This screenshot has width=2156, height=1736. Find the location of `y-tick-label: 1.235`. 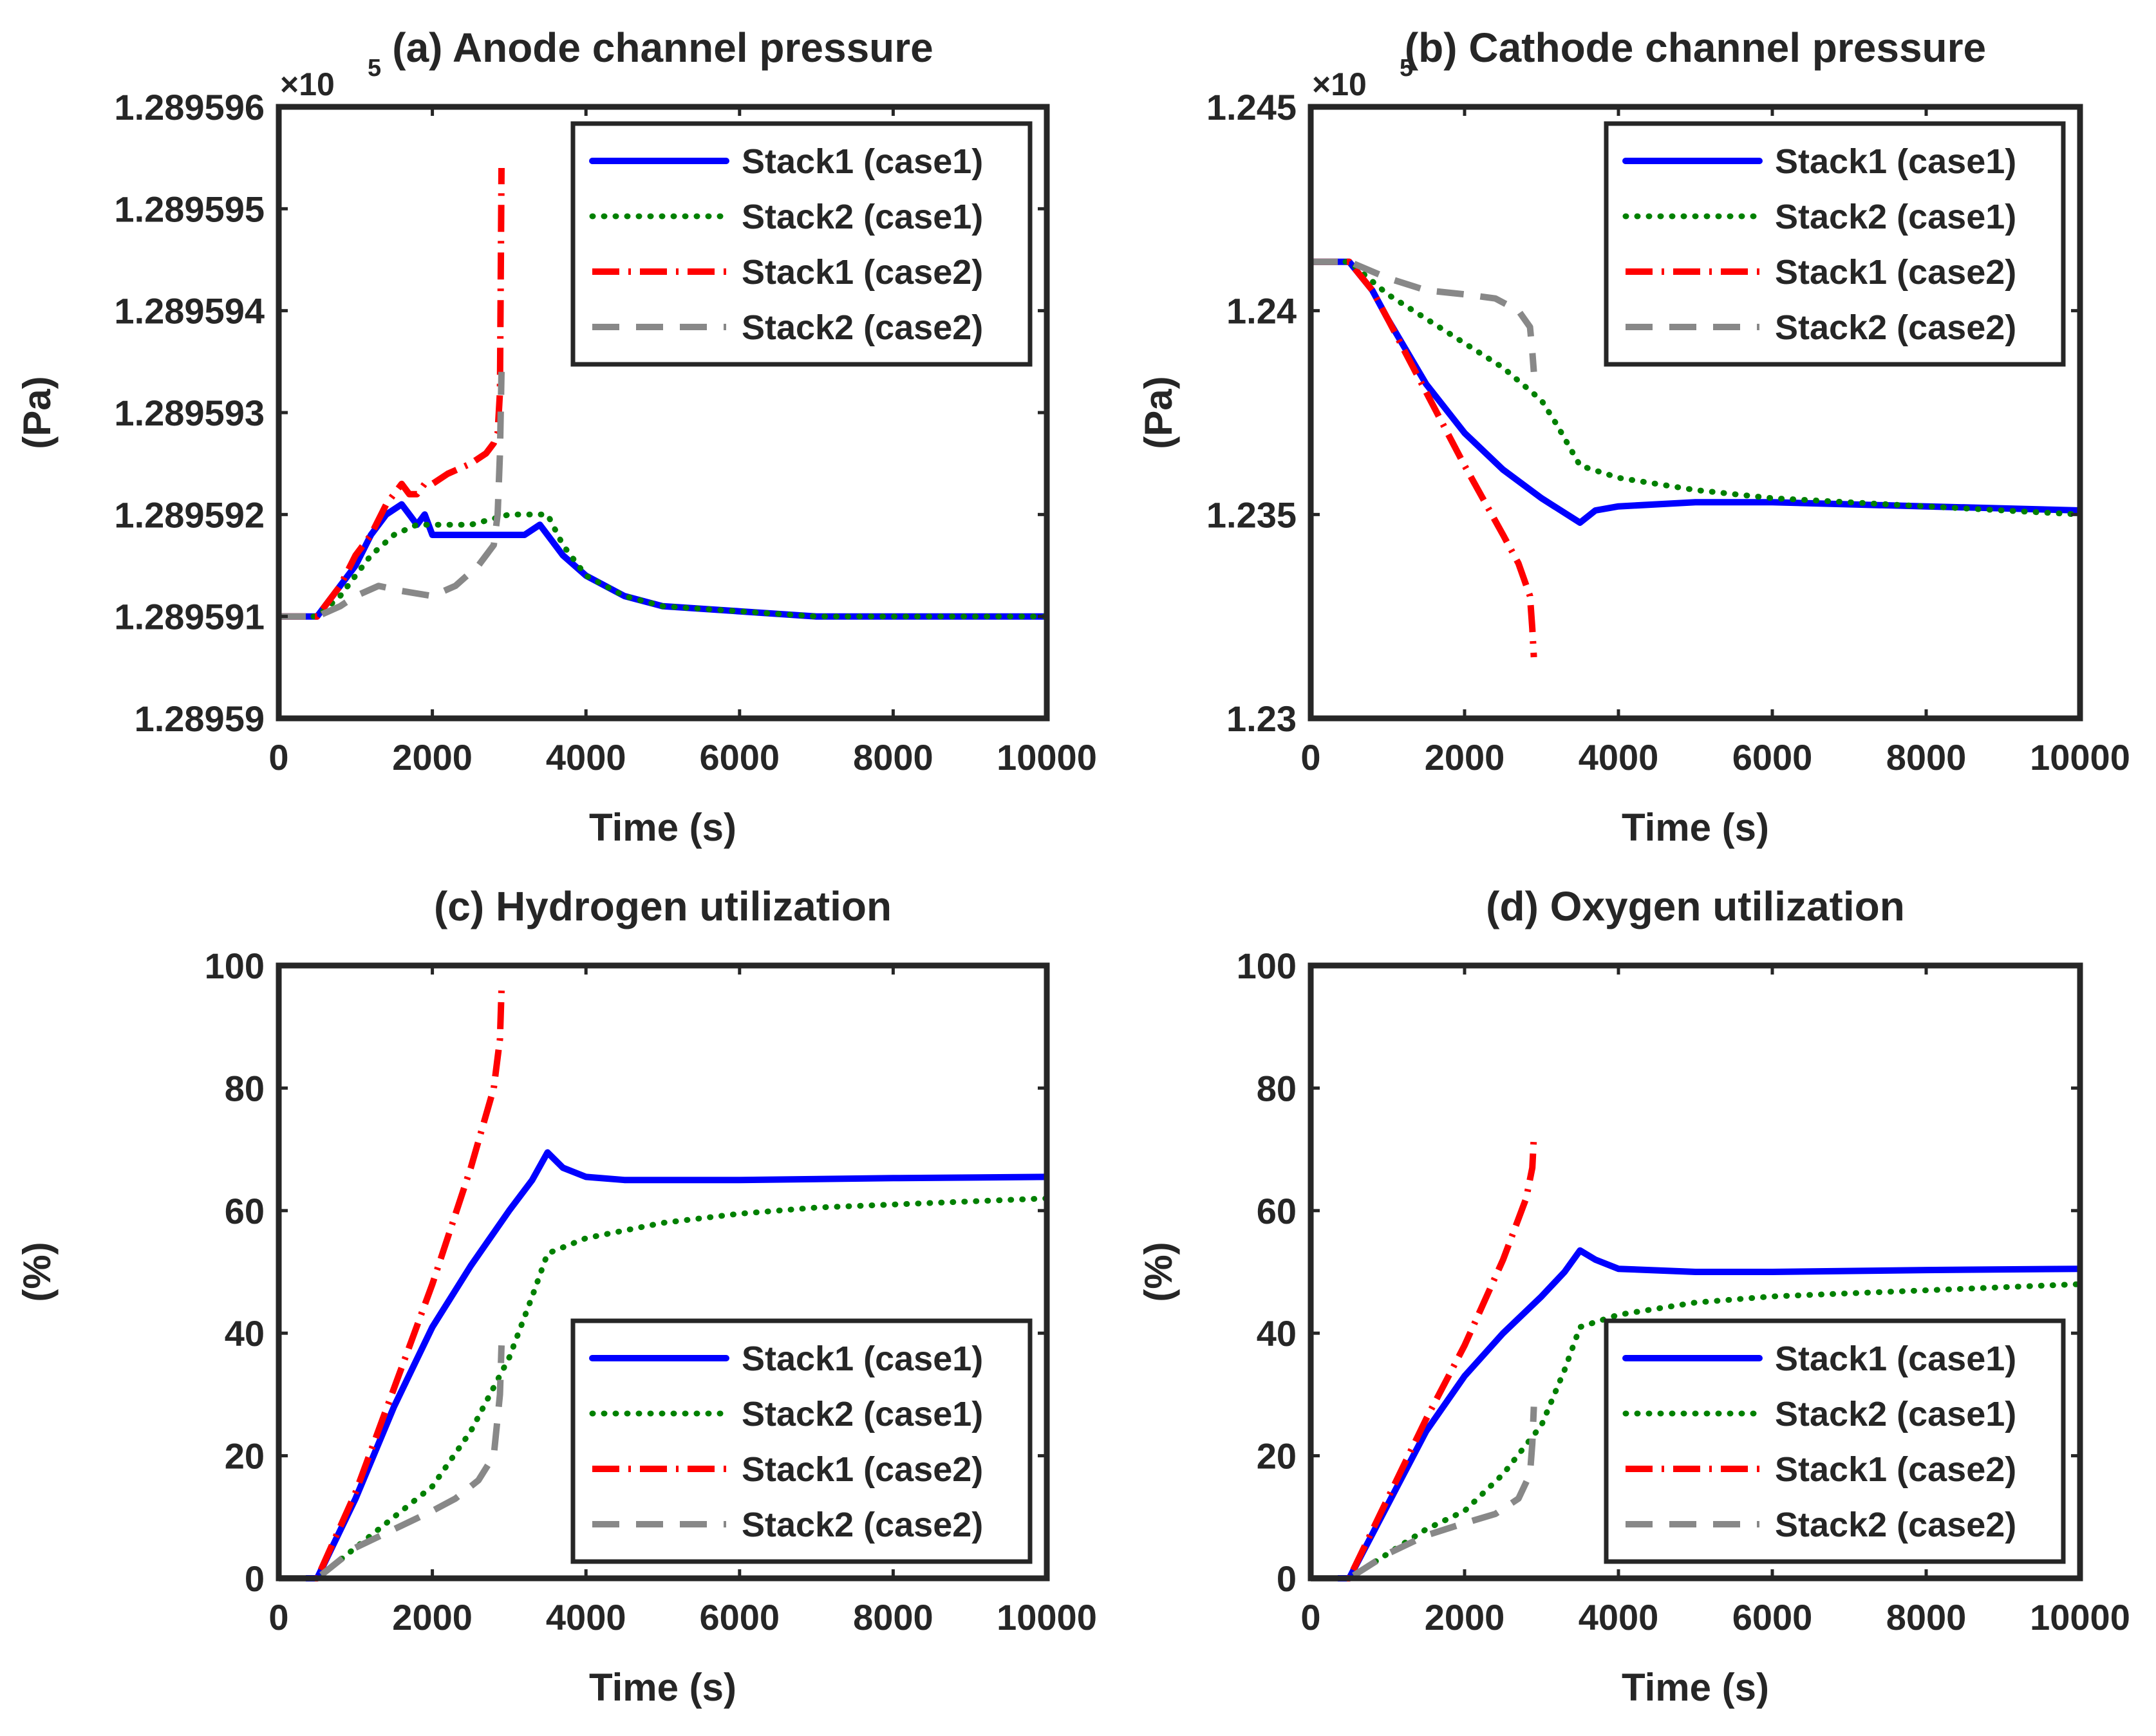

y-tick-label: 1.235 is located at coordinates (1251, 514).